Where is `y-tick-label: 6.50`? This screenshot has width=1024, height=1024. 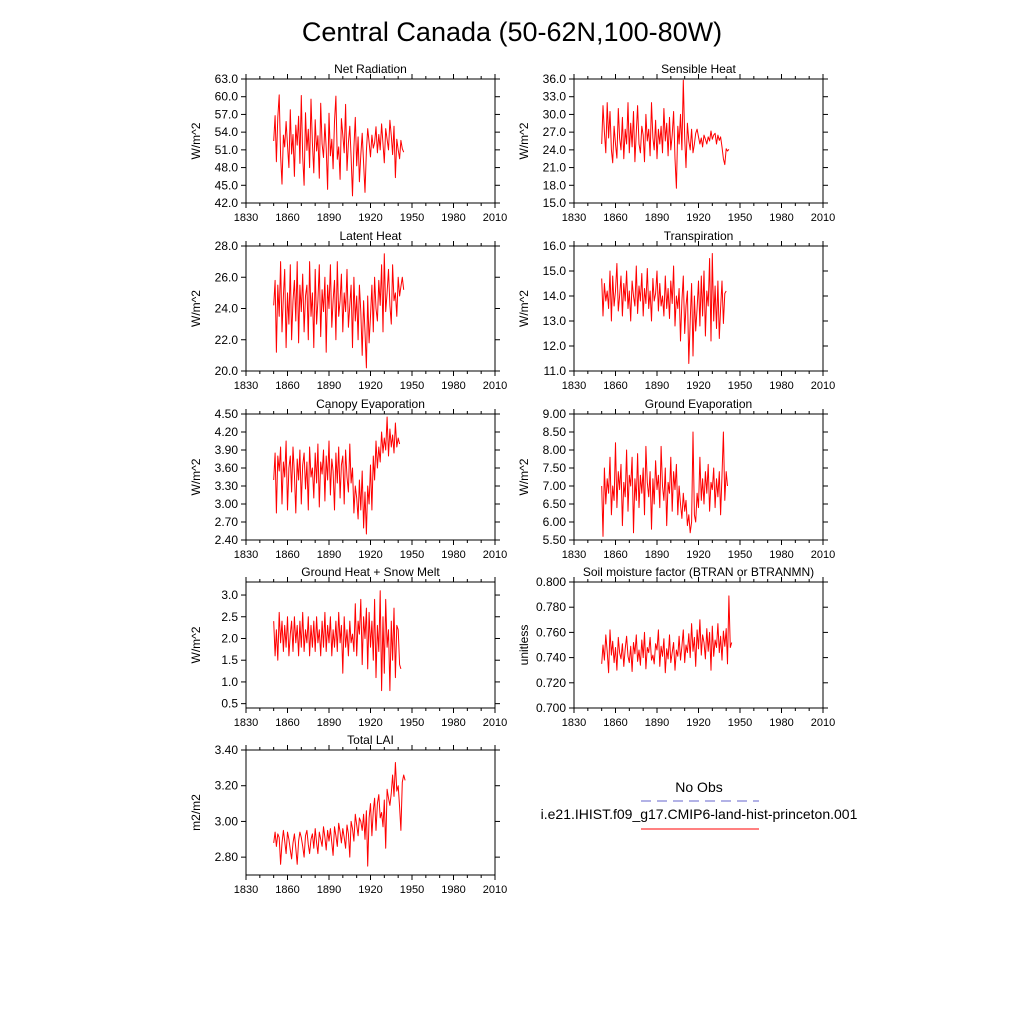 y-tick-label: 6.50 is located at coordinates (555, 504).